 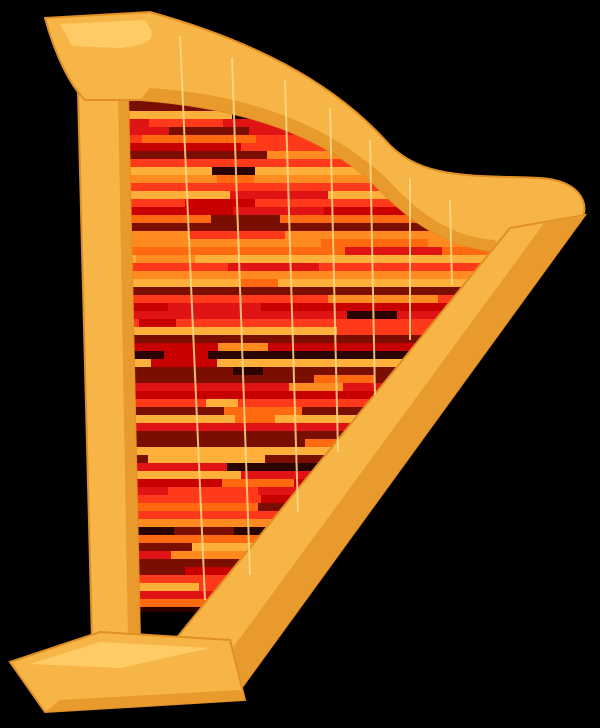 What do you see at coordinates (145, 701) in the screenshot?
I see `harp-base-shadow` at bounding box center [145, 701].